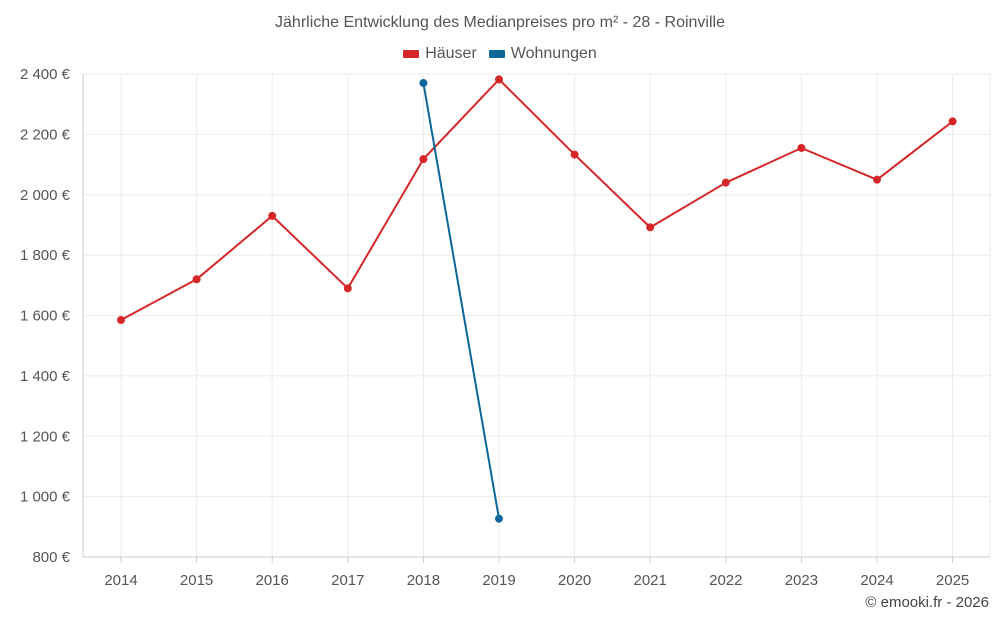  Describe the element at coordinates (876, 580) in the screenshot. I see `x-tick-label: 2024` at that location.